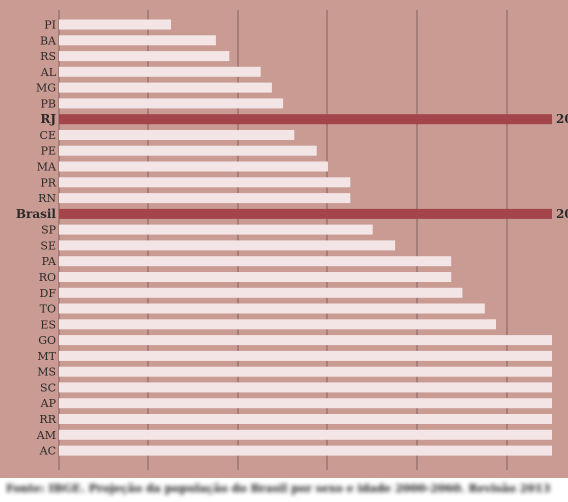 The width and height of the screenshot is (568, 502). Describe the element at coordinates (144, 56) in the screenshot. I see `bar-rs` at that location.